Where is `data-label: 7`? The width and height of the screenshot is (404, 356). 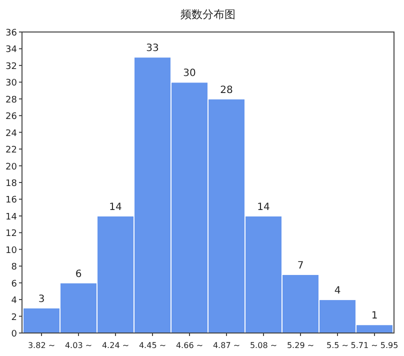 data-label: 7 is located at coordinates (300, 266).